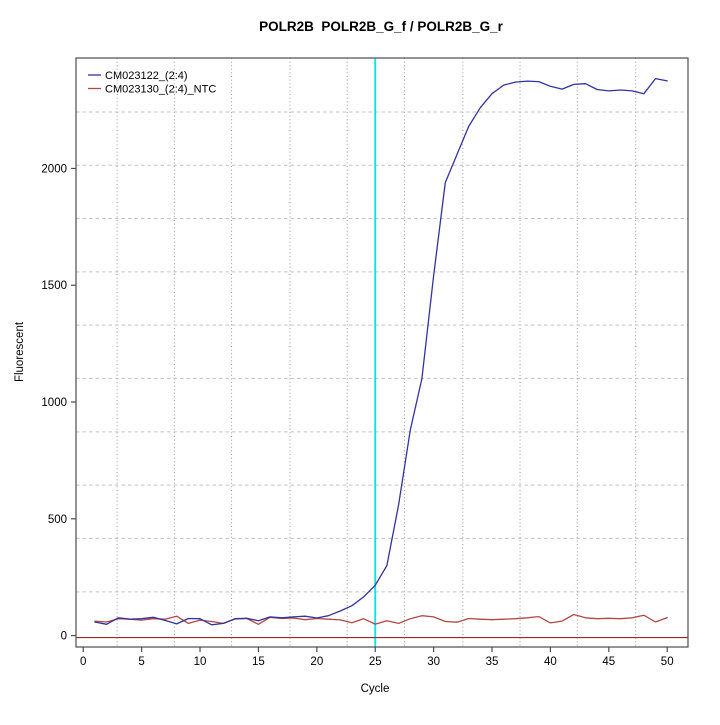  I want to click on y-tick-label: 2000, so click(54, 169).